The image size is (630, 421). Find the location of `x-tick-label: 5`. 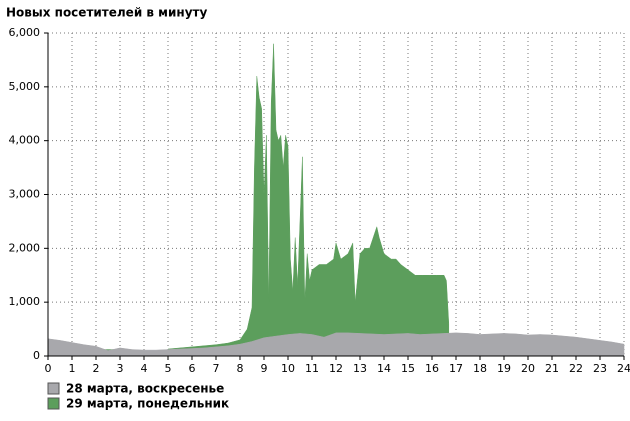

x-tick-label: 5 is located at coordinates (168, 368).